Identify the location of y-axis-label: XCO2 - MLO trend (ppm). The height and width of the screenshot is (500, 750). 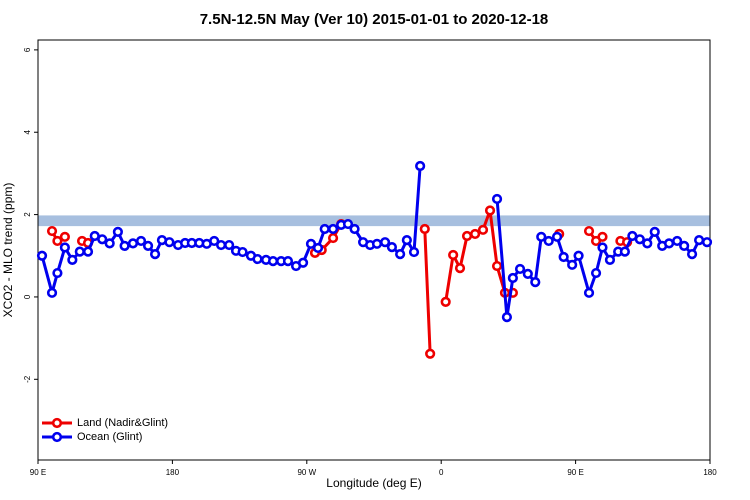
(8, 250).